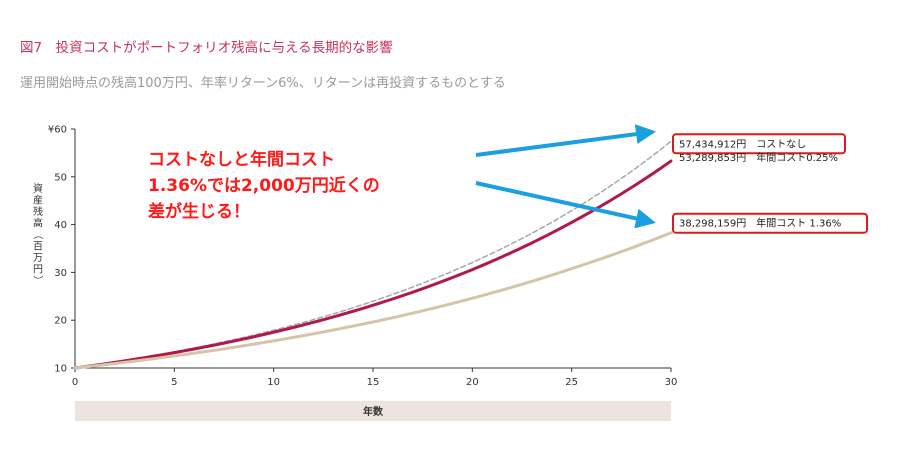 This screenshot has width=897, height=452. Describe the element at coordinates (472, 382) in the screenshot. I see `x-tick-label: 20` at that location.